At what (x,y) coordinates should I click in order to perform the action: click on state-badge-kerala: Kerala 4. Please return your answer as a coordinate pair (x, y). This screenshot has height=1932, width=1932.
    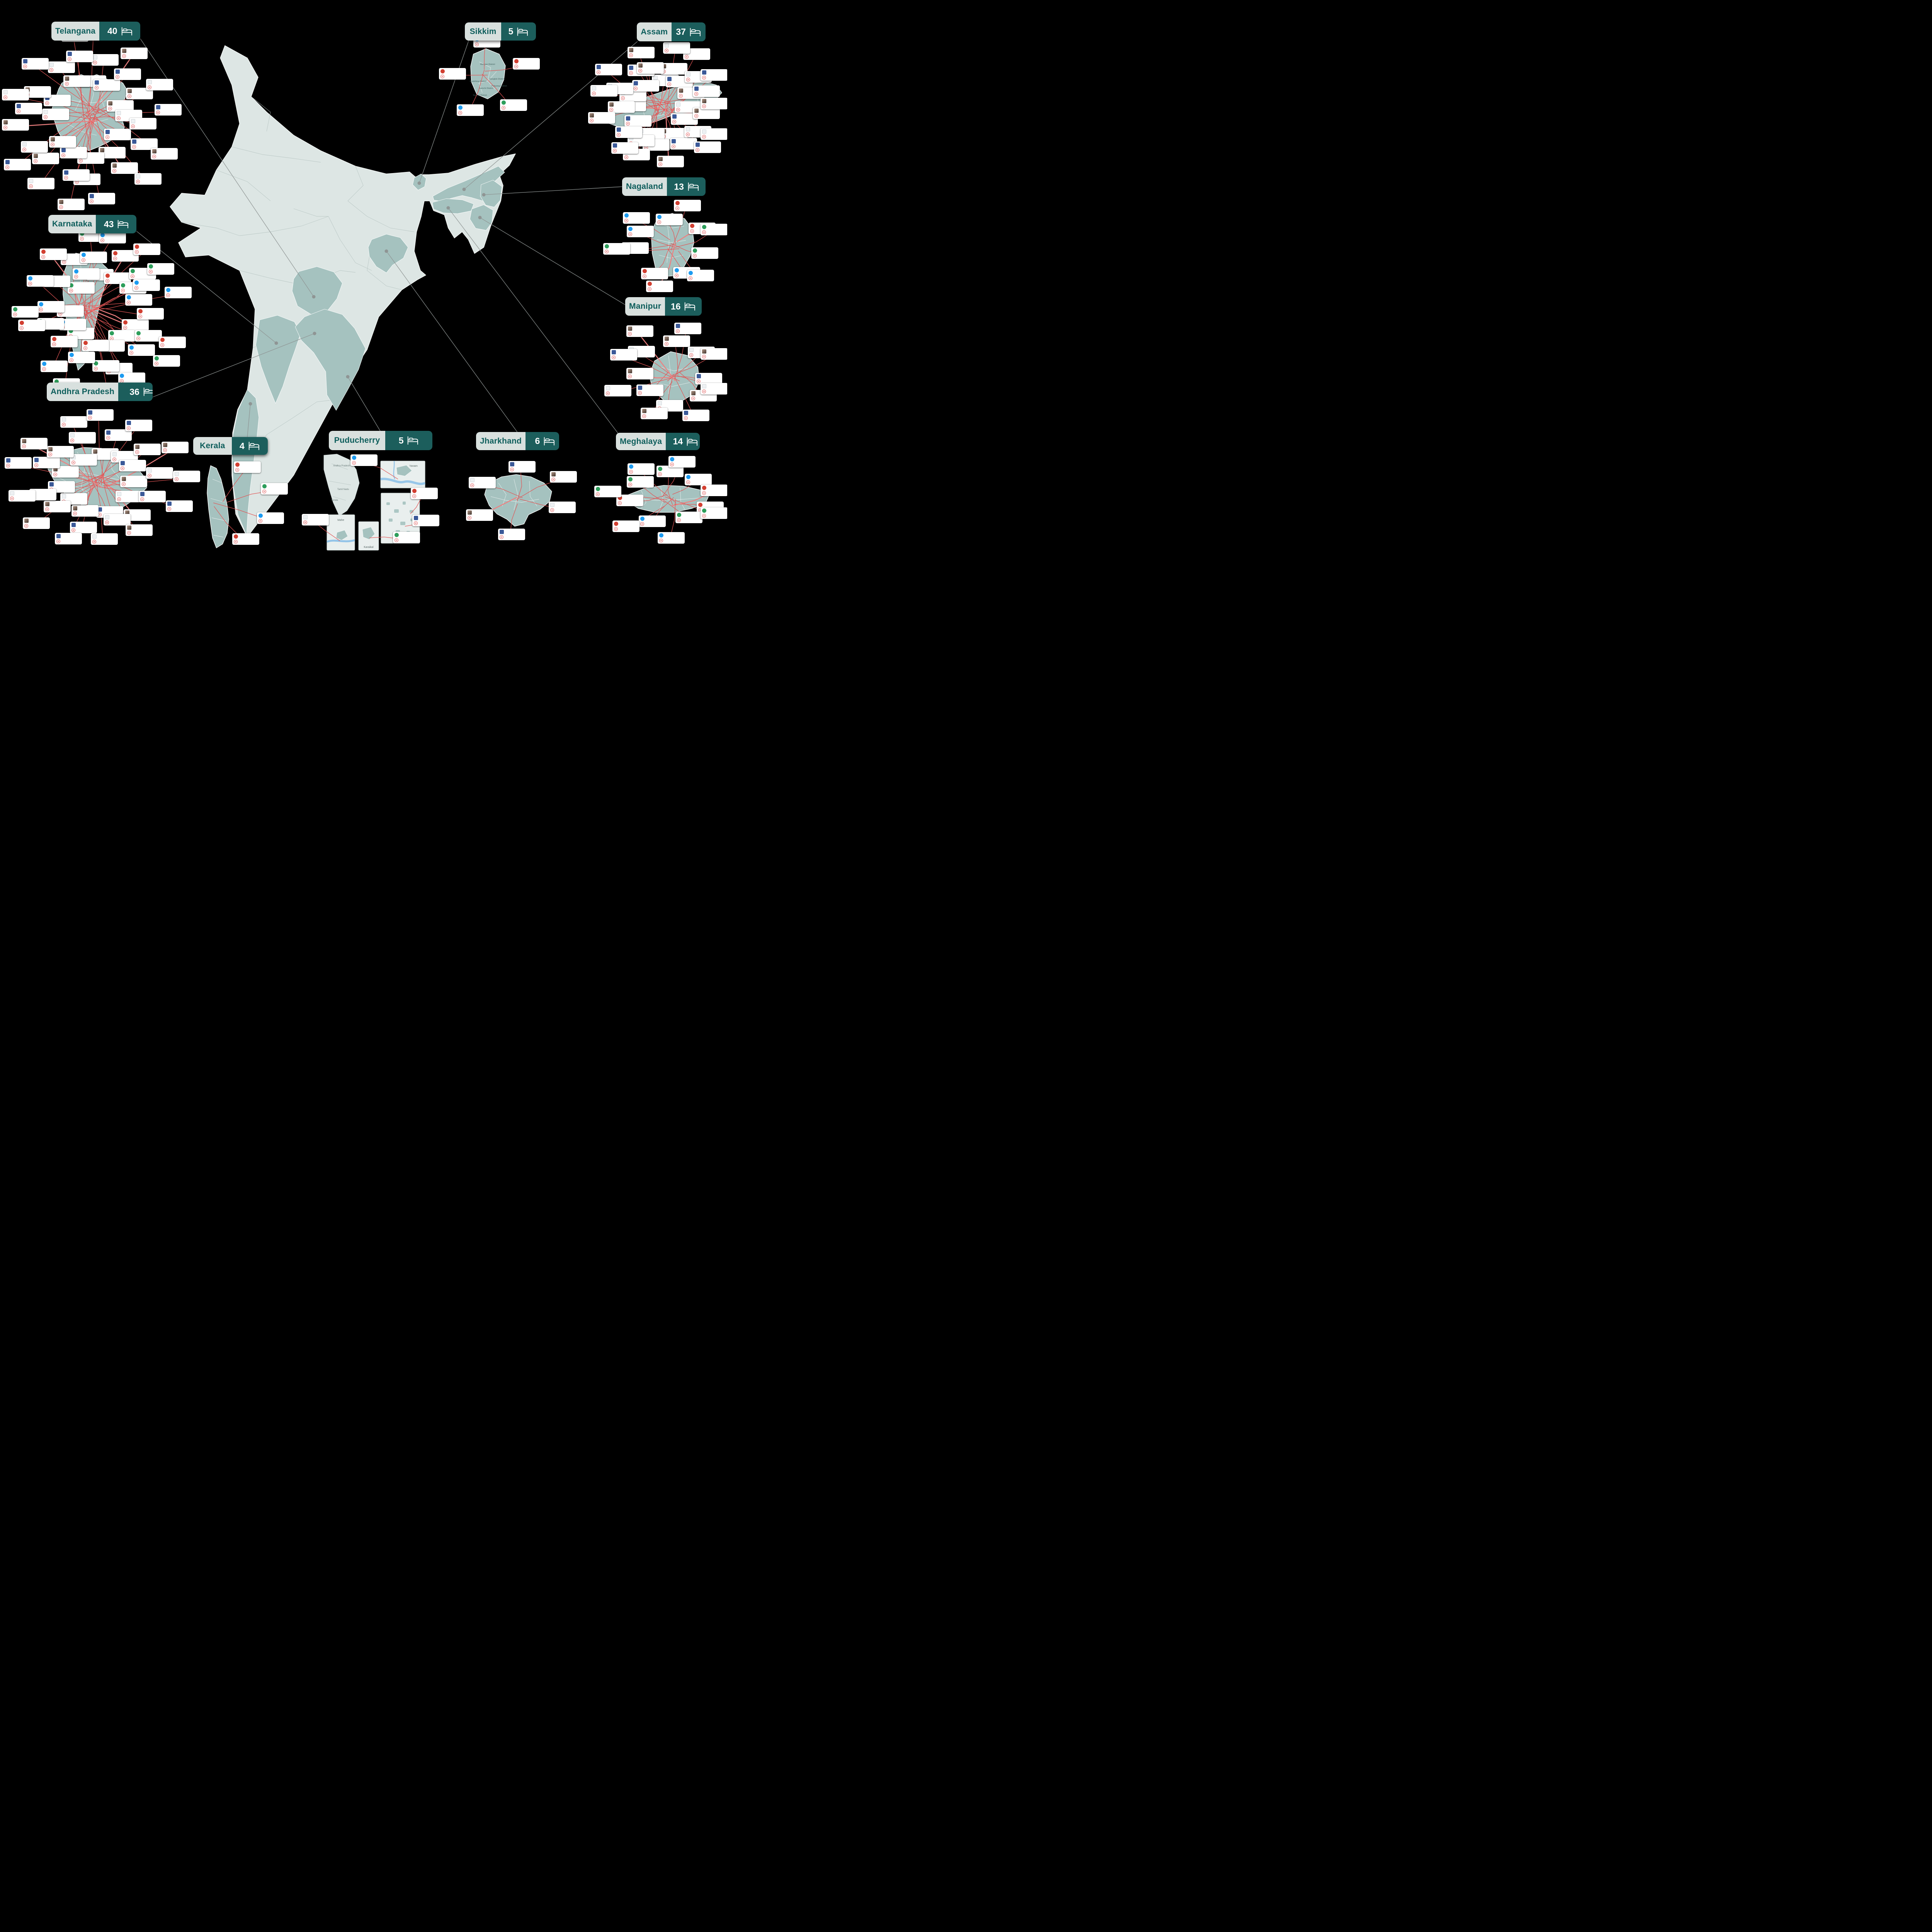
    Looking at the image, I should click on (230, 446).